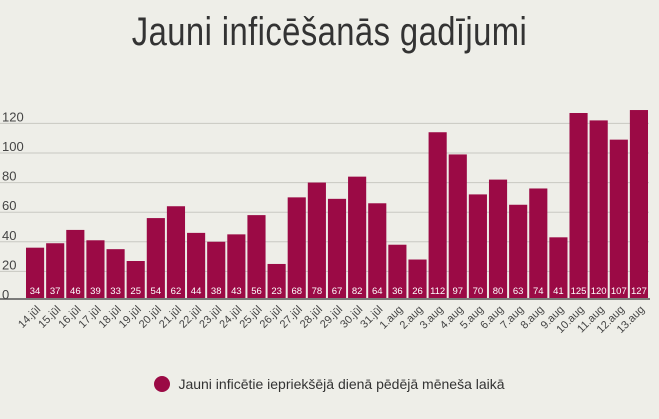 The height and width of the screenshot is (419, 659). Describe the element at coordinates (156, 291) in the screenshot. I see `data-label: 54` at that location.